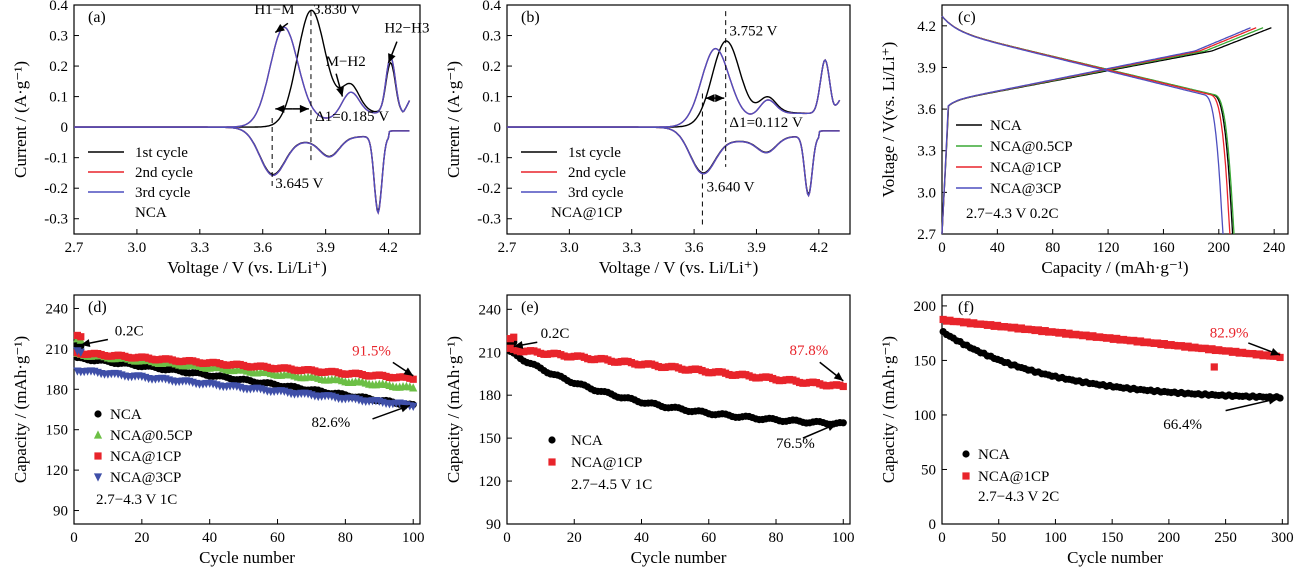 This screenshot has height=583, width=1300. Describe the element at coordinates (280, 28) in the screenshot. I see `arrow-h1-m-head` at that location.